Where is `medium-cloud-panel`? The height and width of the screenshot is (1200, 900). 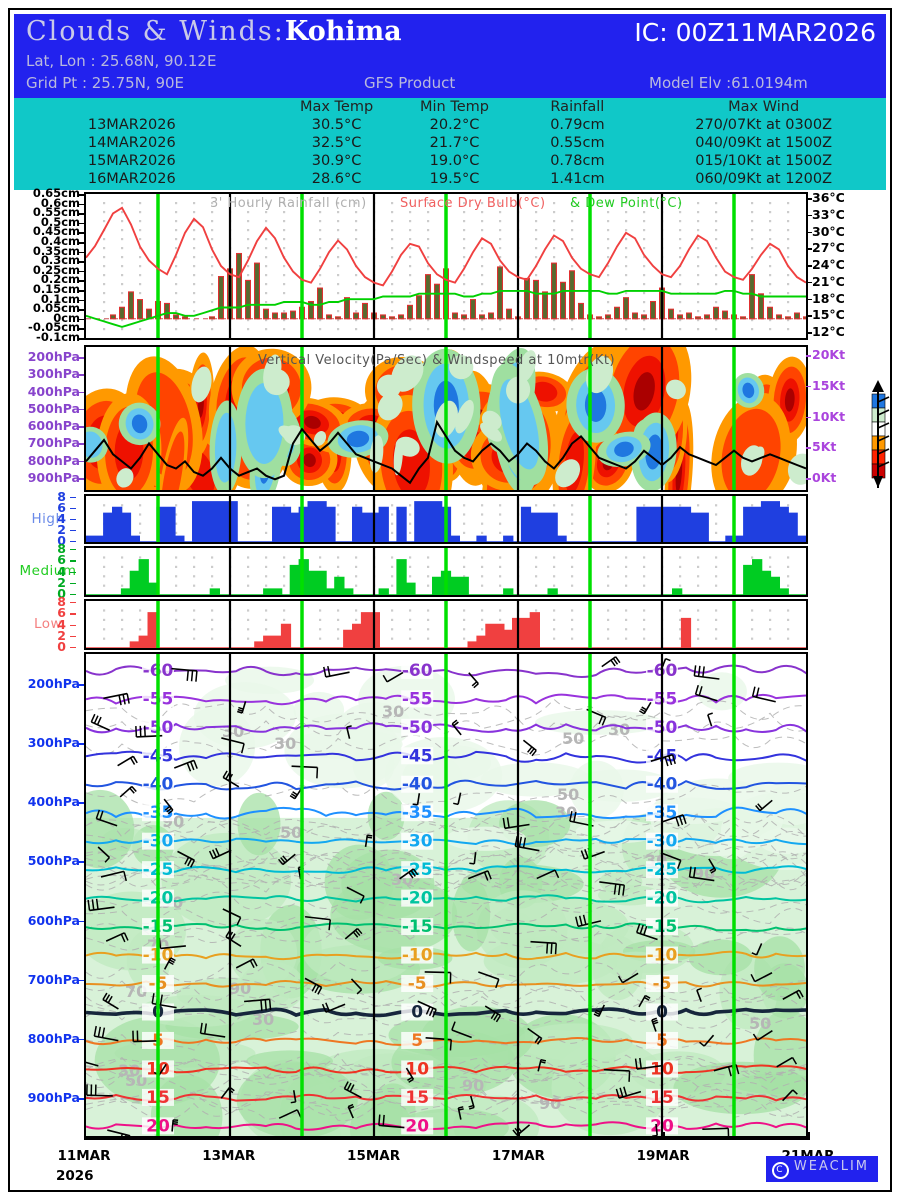
medium-cloud-panel is located at coordinates (446, 571).